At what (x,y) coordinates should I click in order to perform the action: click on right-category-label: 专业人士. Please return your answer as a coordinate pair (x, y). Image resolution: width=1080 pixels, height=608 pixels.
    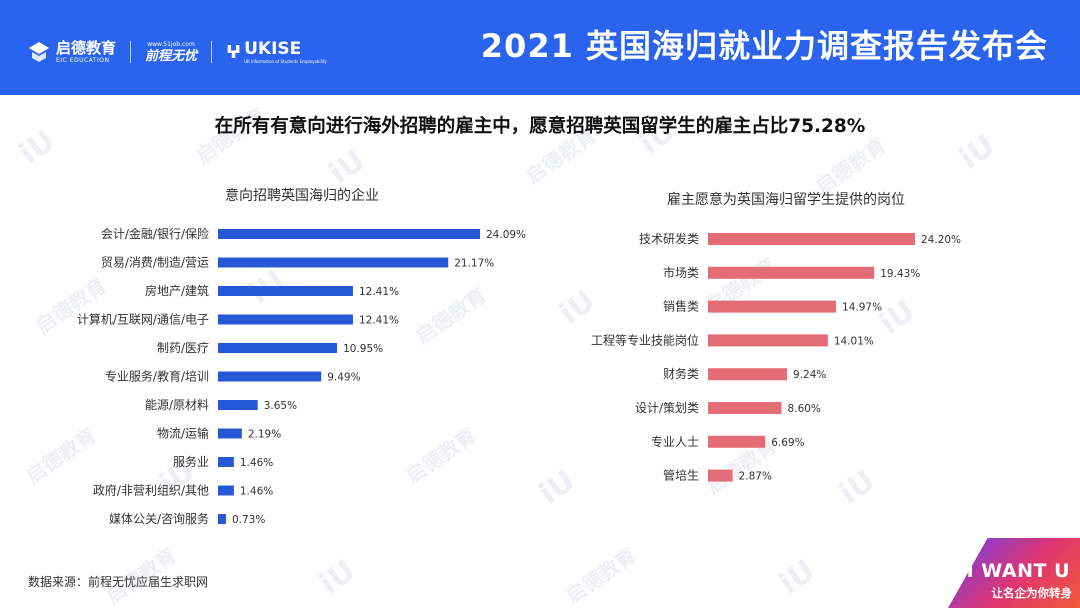
    Looking at the image, I should click on (675, 441).